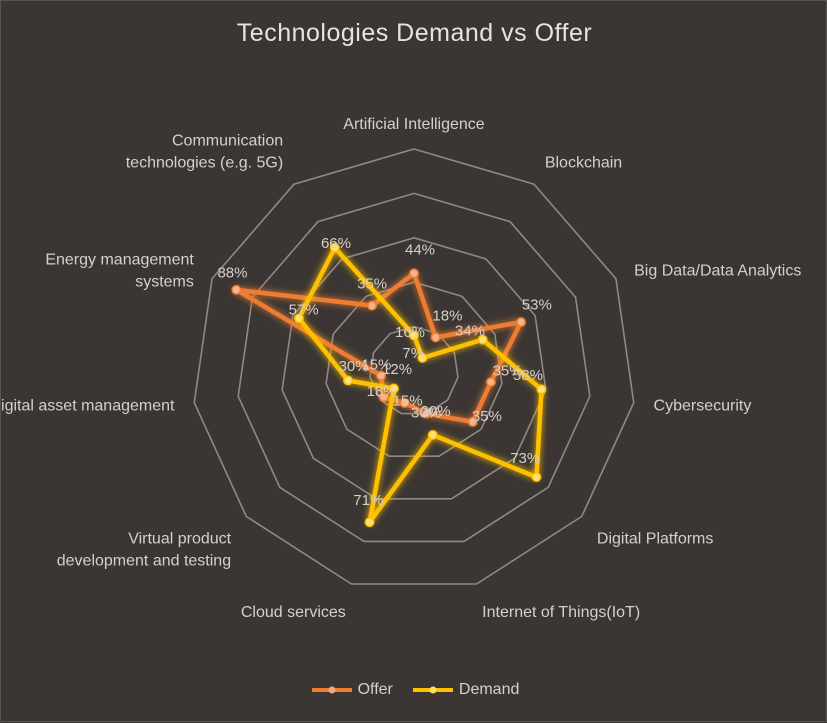 Image resolution: width=827 pixels, height=723 pixels. What do you see at coordinates (470, 331) in the screenshot?
I see `data-label-demand-big-data-data-analytics: 34%` at bounding box center [470, 331].